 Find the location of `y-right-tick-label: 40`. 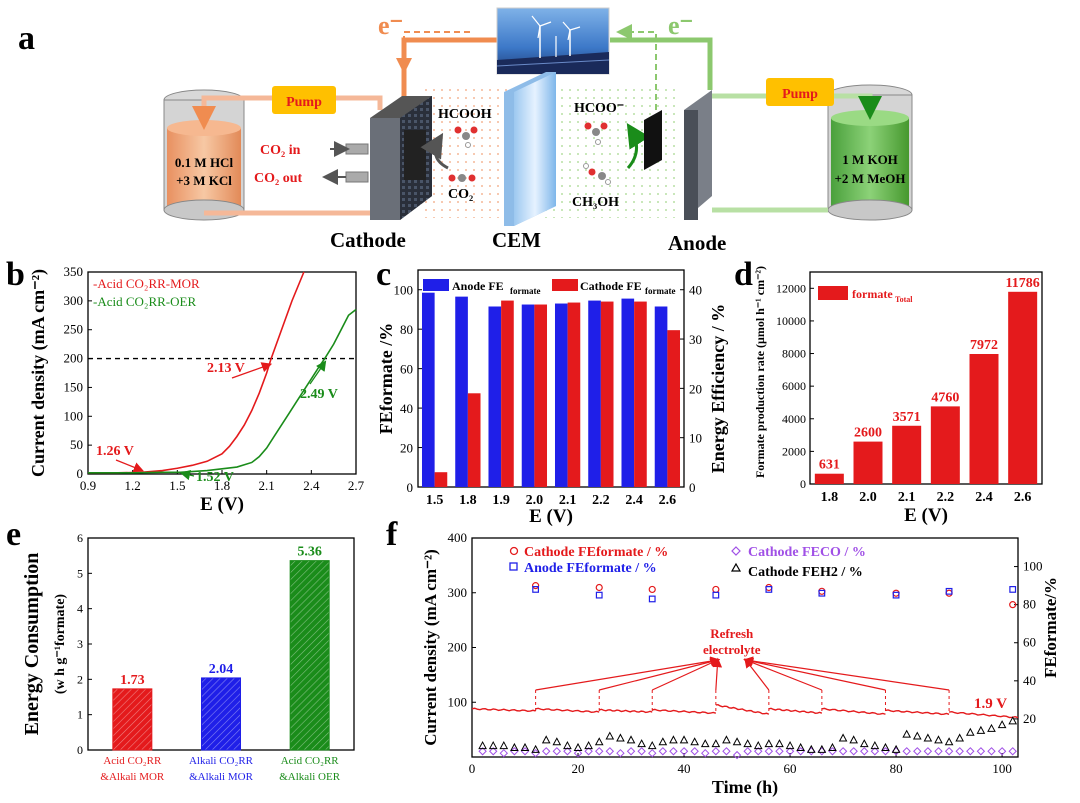

y-right-tick-label: 40 is located at coordinates (1029, 680).